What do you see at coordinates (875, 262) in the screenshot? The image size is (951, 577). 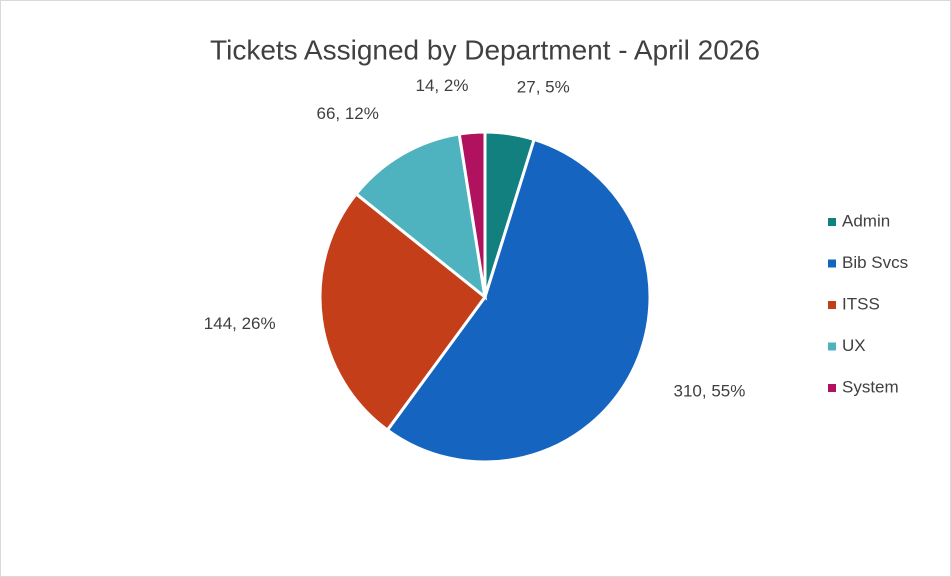 I see `legend-label: Bib Svcs` at bounding box center [875, 262].